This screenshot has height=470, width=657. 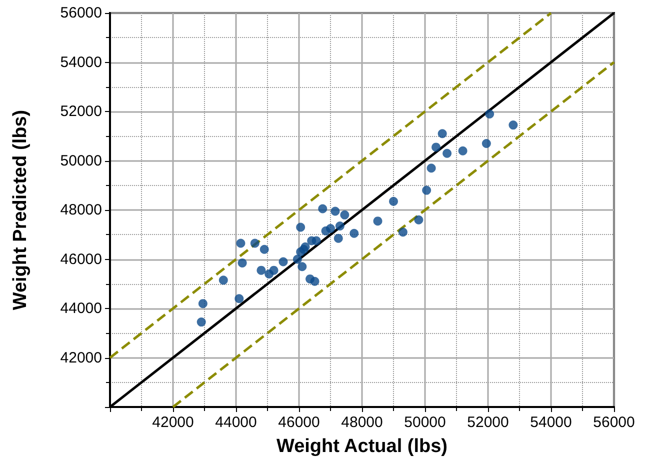 What do you see at coordinates (81, 13) in the screenshot?
I see `y-tick-label: 56000` at bounding box center [81, 13].